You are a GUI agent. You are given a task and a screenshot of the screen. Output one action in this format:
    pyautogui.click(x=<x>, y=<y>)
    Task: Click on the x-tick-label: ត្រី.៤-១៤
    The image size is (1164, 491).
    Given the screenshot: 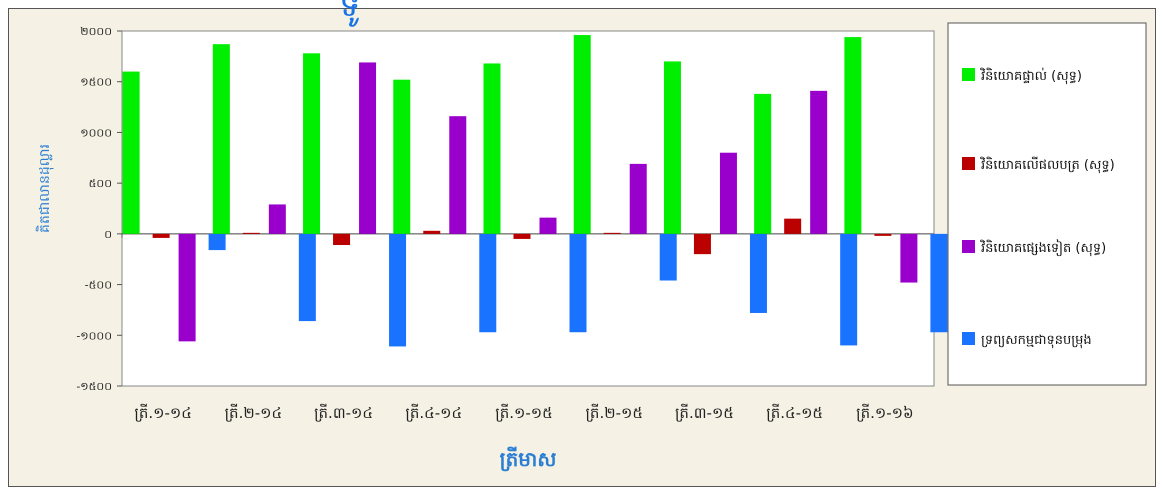 What is the action you would take?
    pyautogui.click(x=433, y=412)
    